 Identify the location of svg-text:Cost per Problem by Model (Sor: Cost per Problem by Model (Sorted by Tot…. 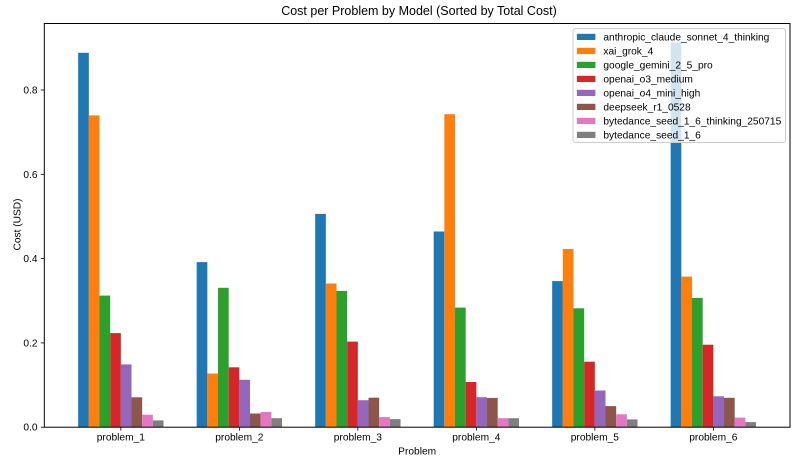
(419, 11).